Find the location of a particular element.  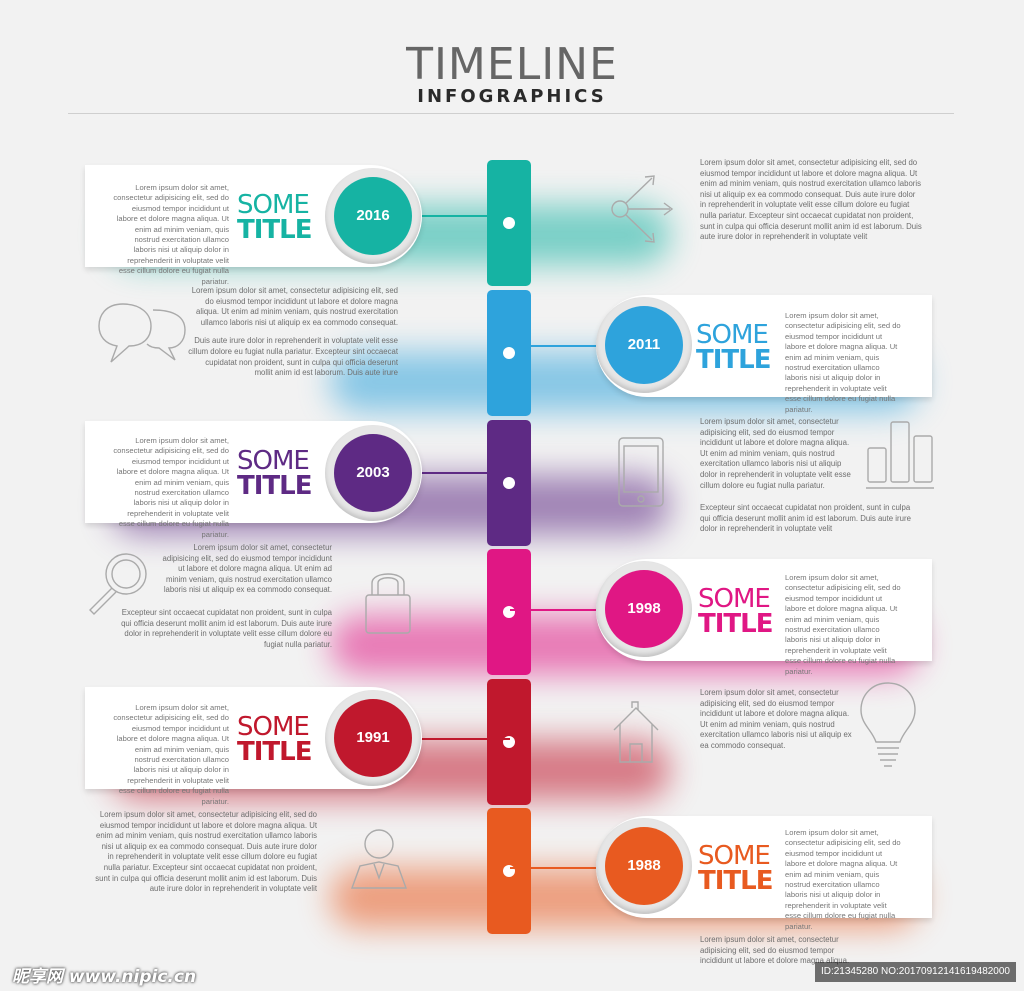

user-icon is located at coordinates (379, 859).